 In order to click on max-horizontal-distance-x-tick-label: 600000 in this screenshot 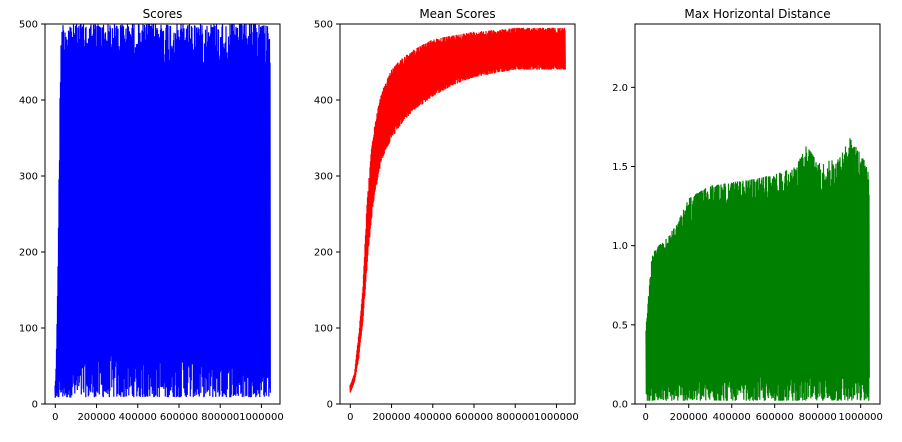, I will do `click(775, 417)`.